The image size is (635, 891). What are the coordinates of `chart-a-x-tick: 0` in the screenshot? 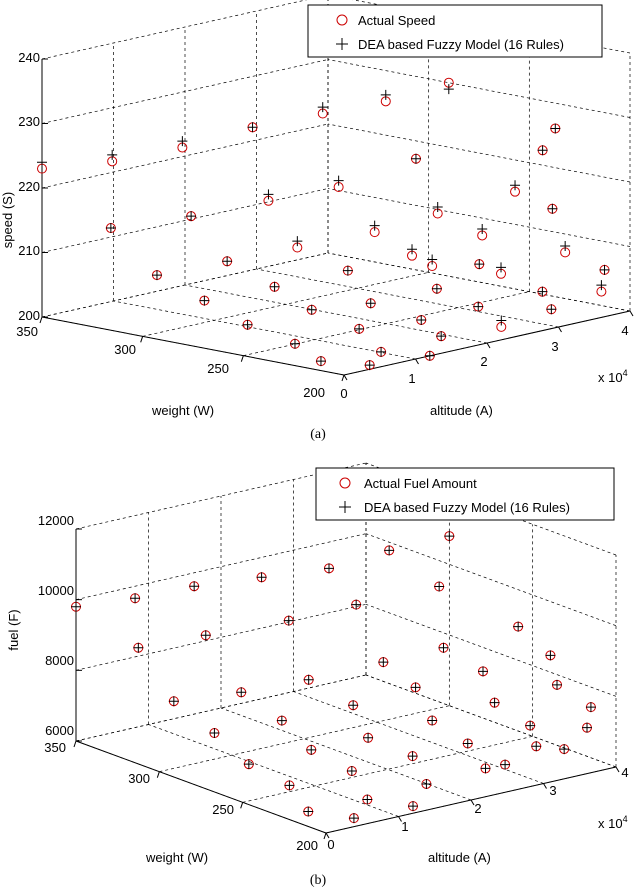 It's located at (343, 393).